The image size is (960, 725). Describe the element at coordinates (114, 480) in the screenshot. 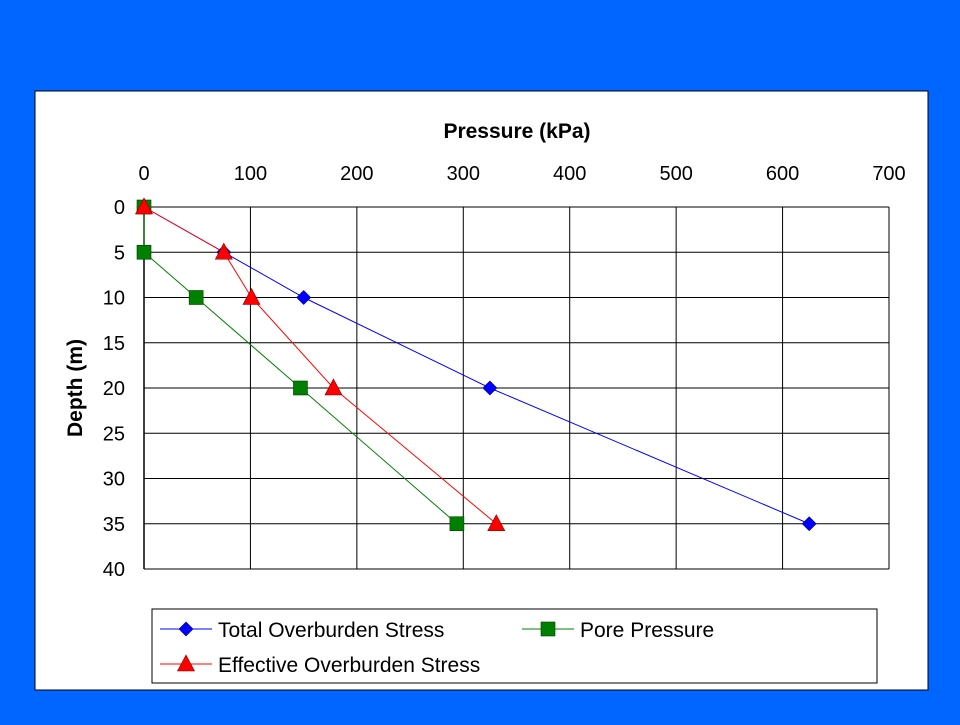

I see `y-tick-label: 30` at that location.